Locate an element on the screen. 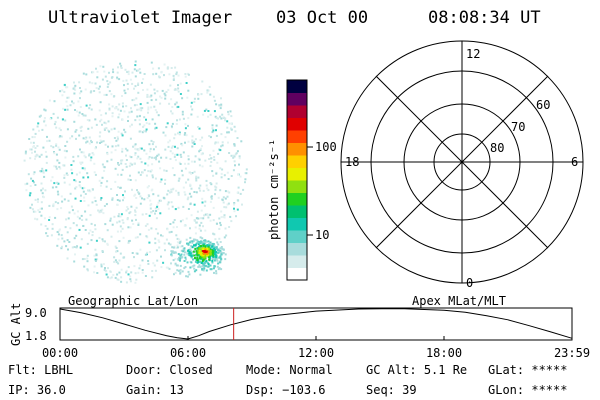 Image resolution: width=600 pixels, height=400 pixels. status-glon: GLon: ***** is located at coordinates (528, 390).